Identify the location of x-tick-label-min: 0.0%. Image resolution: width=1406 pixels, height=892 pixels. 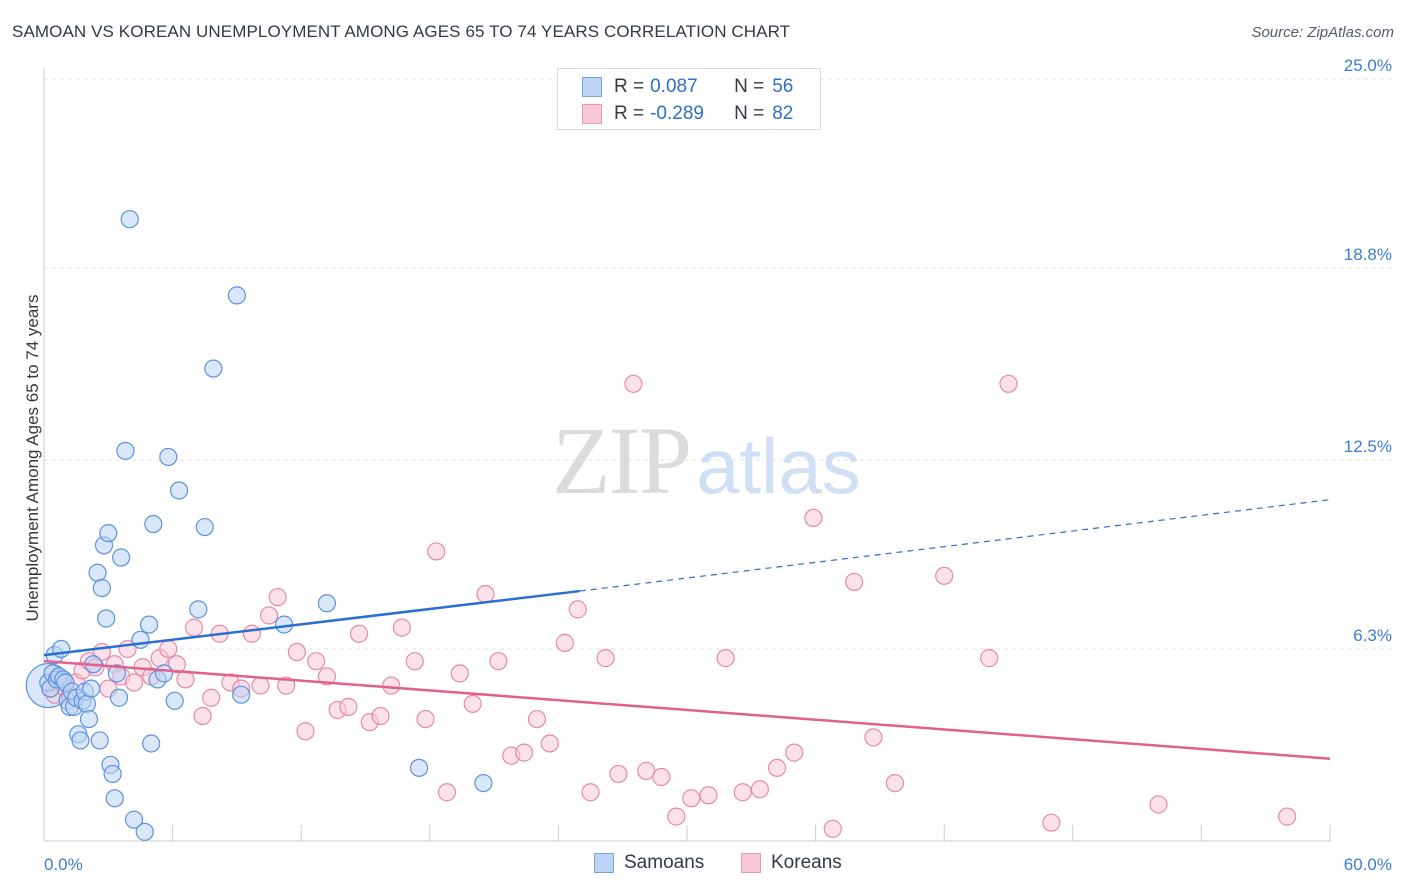
(63, 864).